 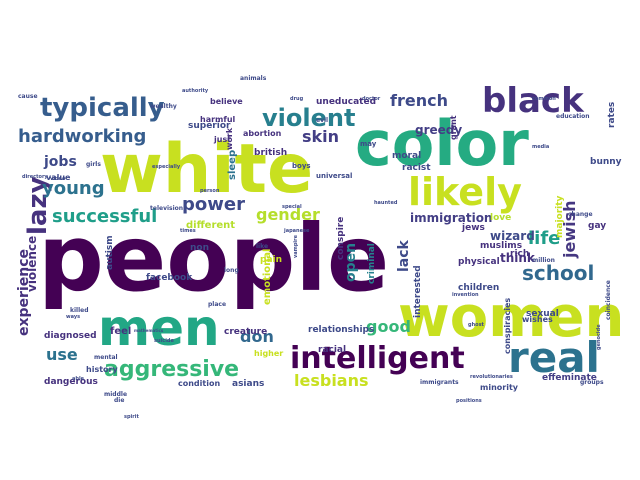 What do you see at coordinates (453, 127) in the screenshot?
I see `word-grant: grant` at bounding box center [453, 127].